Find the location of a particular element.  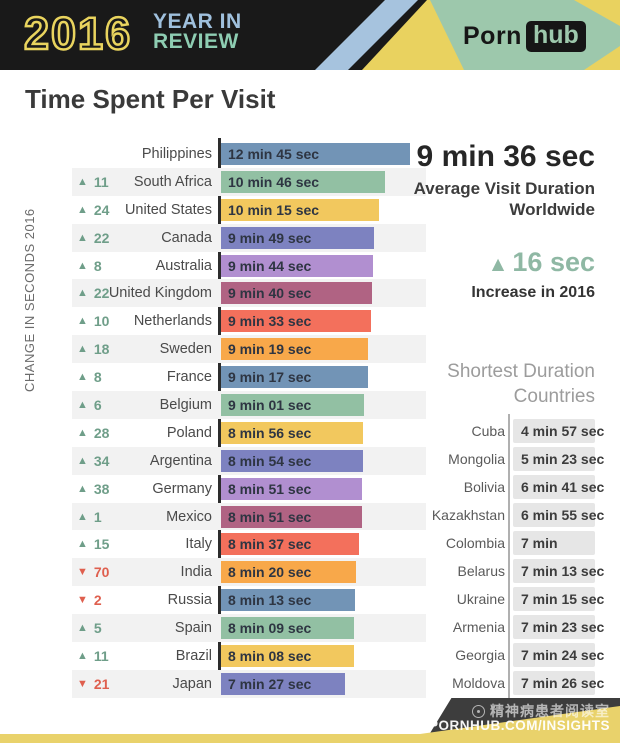

chart-row: ▲ 6 Belgium 9 min 01 sec is located at coordinates (310, 405).